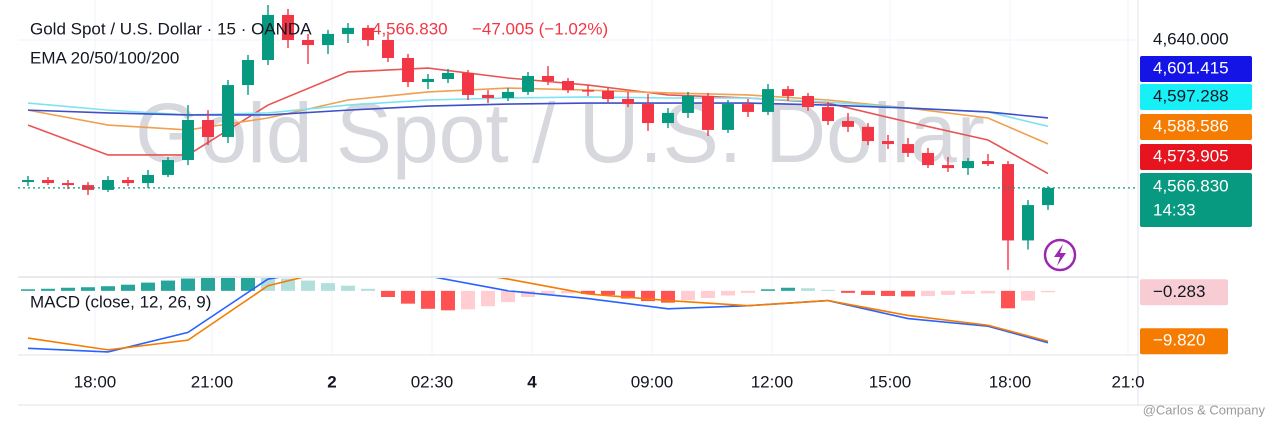 The image size is (1280, 441). I want to click on x-tick-label: 21:00, so click(212, 381).